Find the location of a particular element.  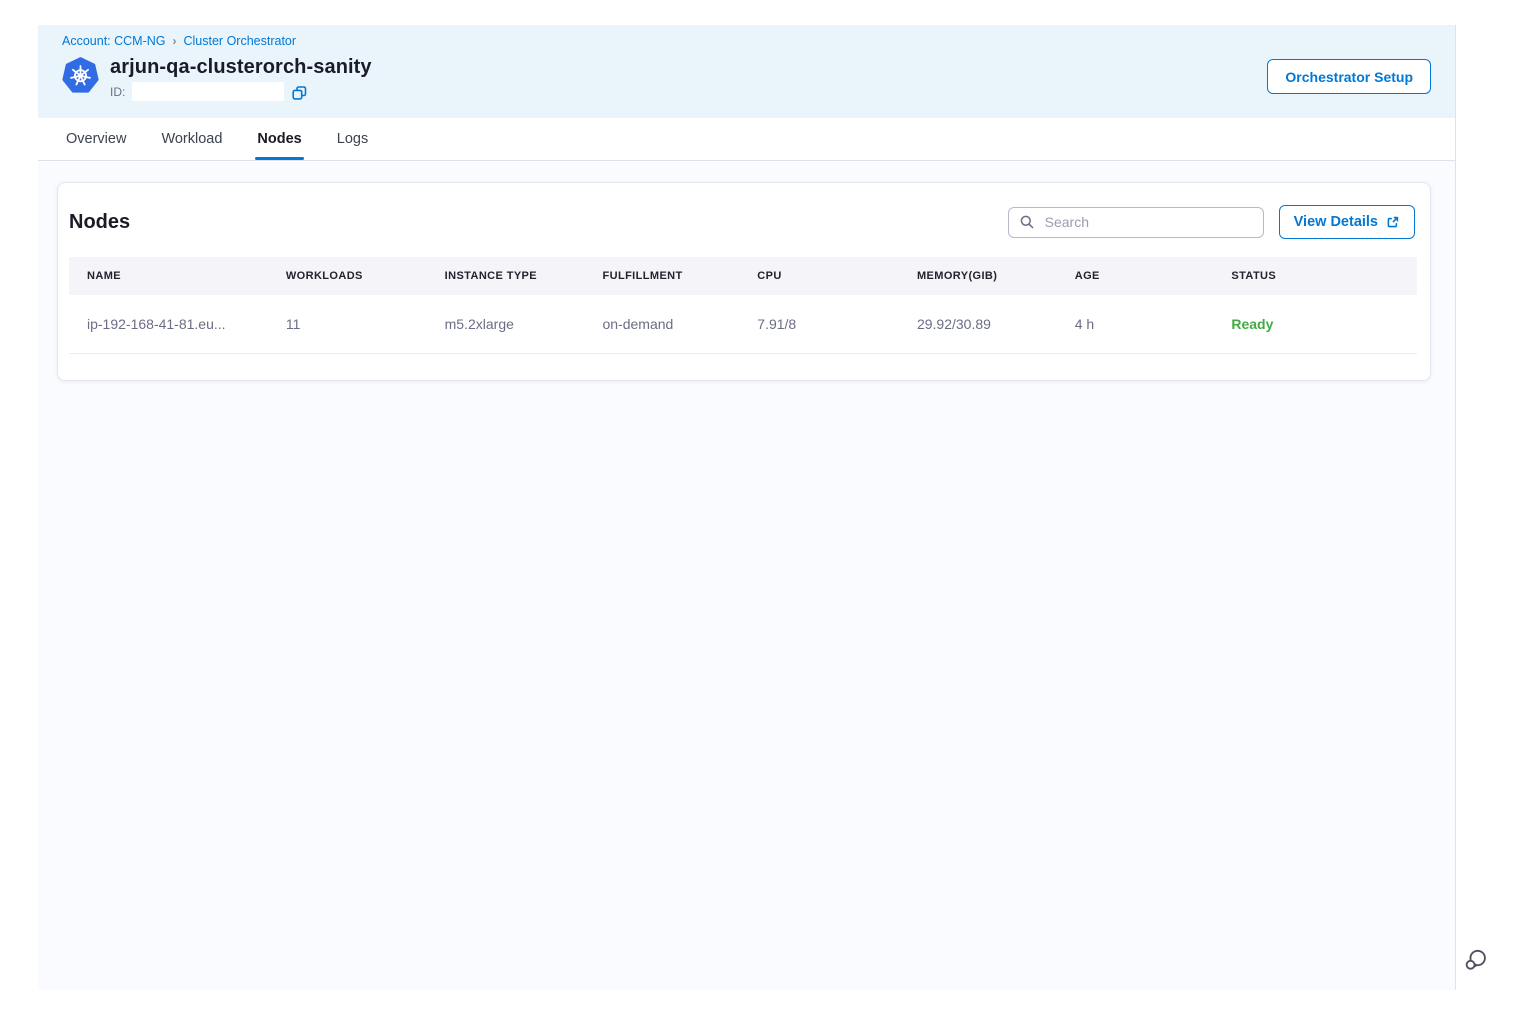

cell-cpu: 7.91/8 is located at coordinates (827, 324).